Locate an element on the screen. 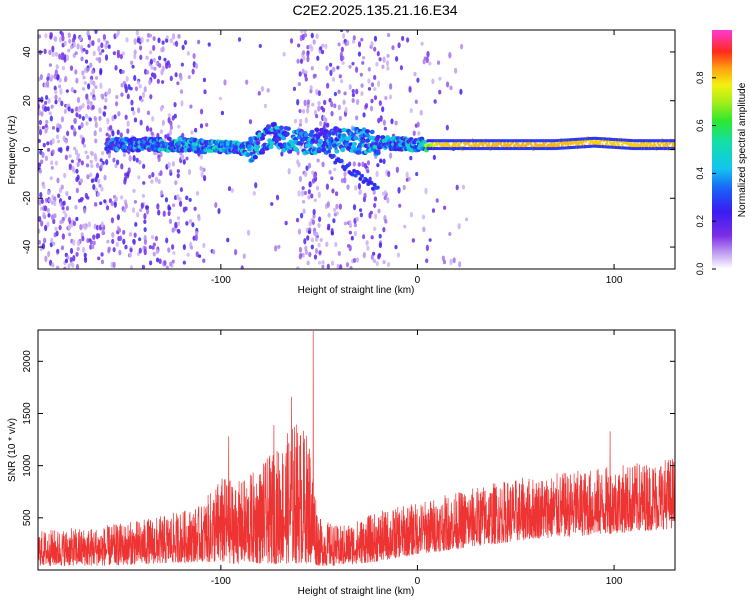 This screenshot has width=750, height=600. spectrogram-y-tick-label: 20 is located at coordinates (27, 101).